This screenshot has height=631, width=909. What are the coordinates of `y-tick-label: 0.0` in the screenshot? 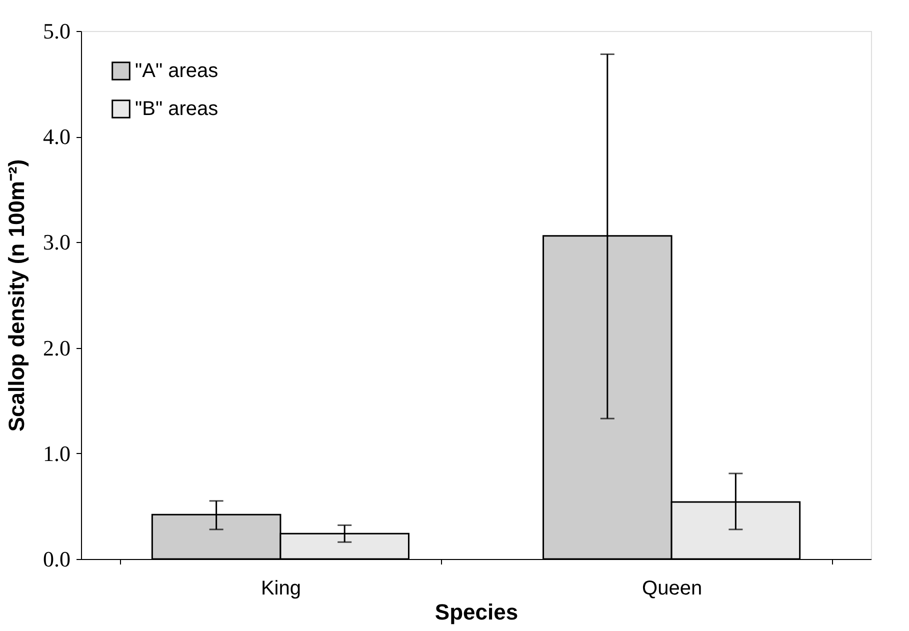 It's located at (56, 559).